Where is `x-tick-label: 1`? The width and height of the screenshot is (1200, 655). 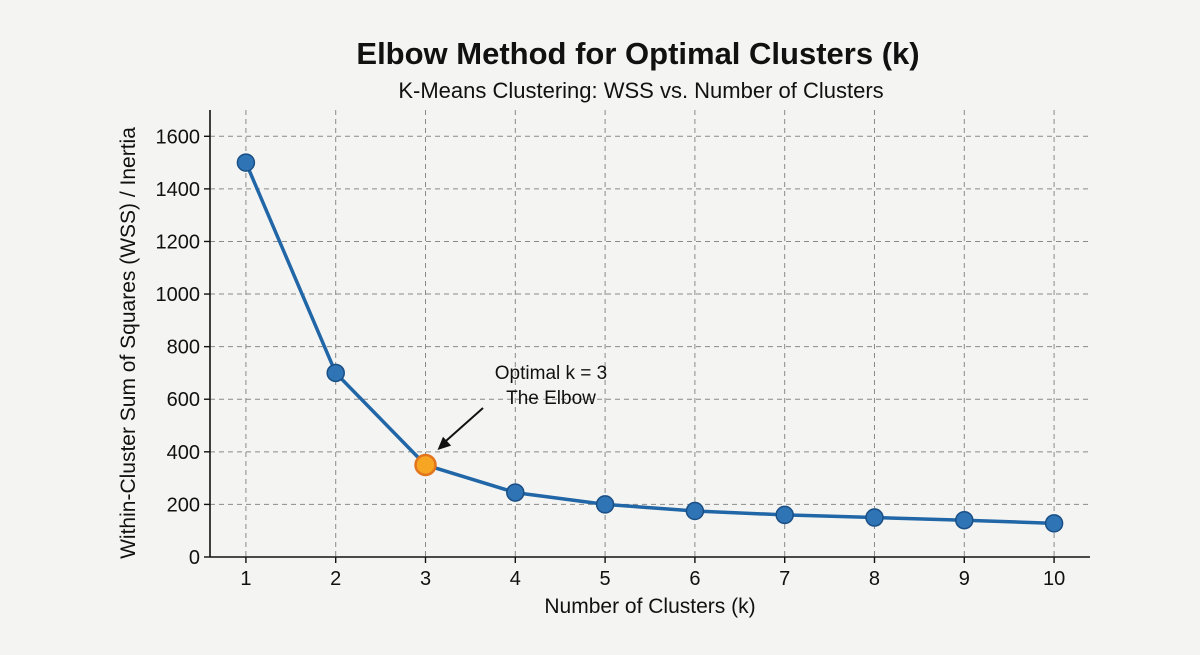
x-tick-label: 1 is located at coordinates (245, 579).